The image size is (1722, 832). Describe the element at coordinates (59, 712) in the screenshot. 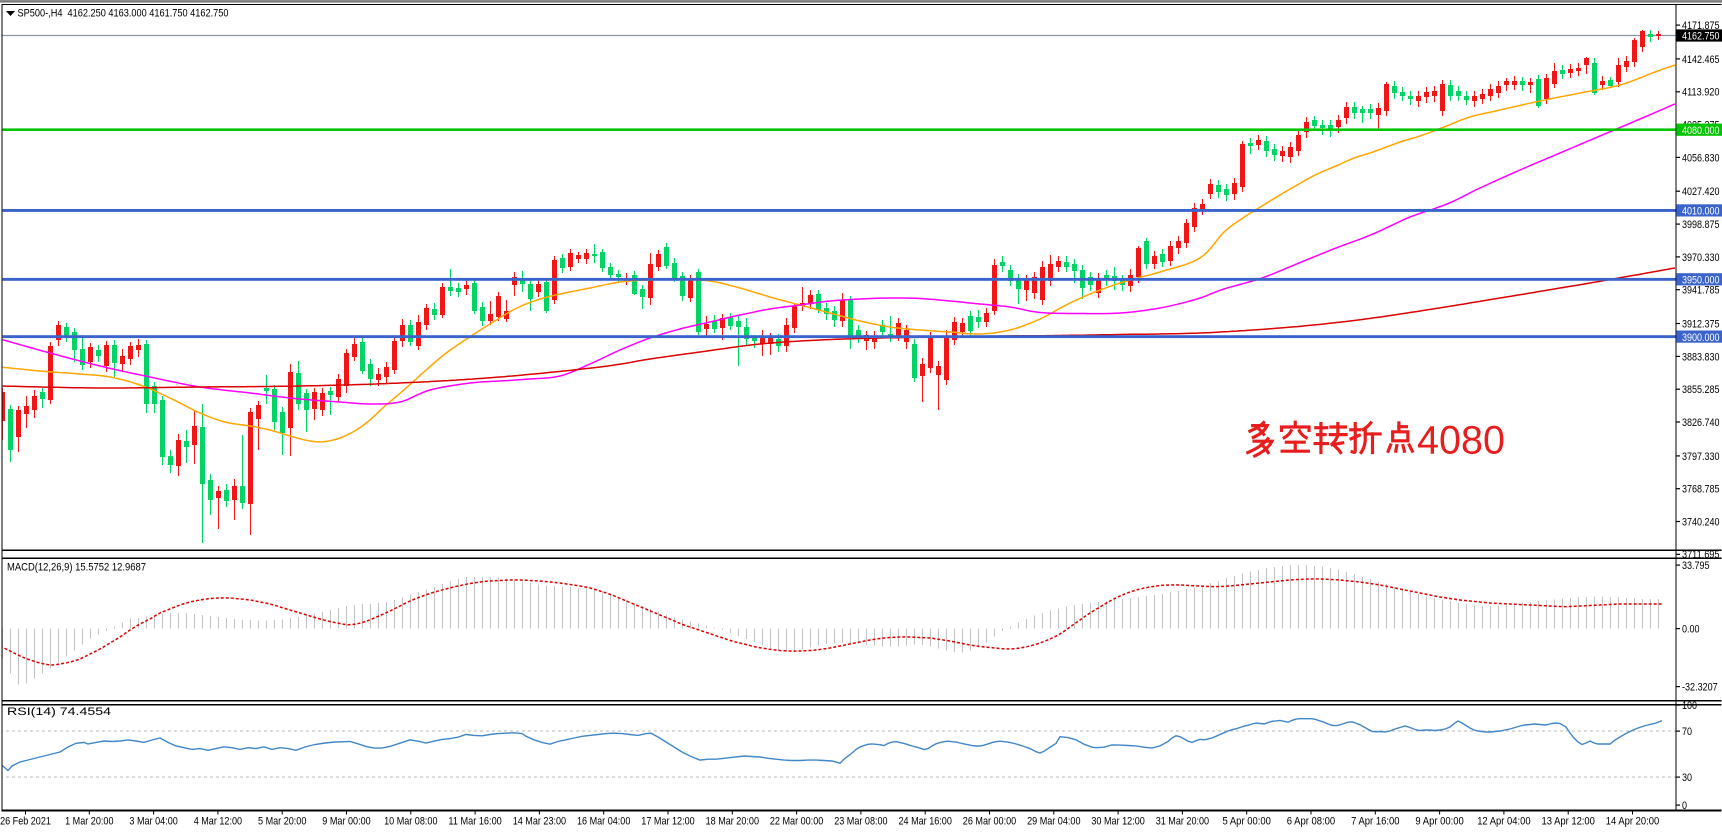

I see `svg-text: RSI(14) 74.4554` at that location.